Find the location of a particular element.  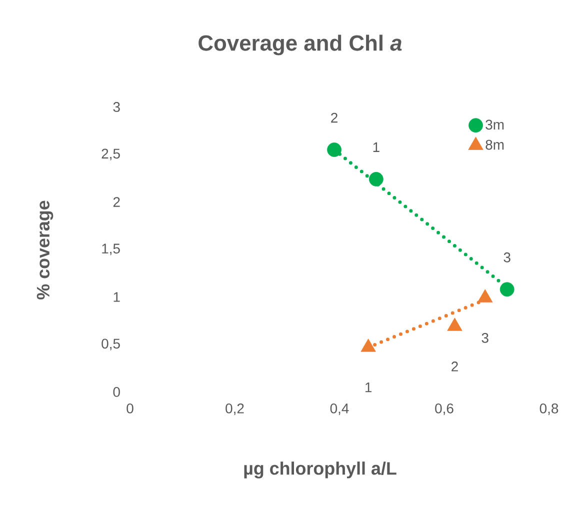

x-tick-label: 0,8 is located at coordinates (549, 409).